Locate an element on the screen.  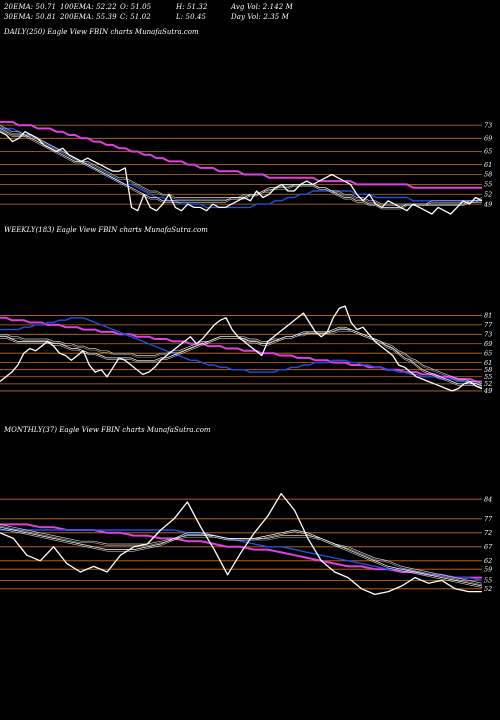
weekly-tick-label: 73 is located at coordinates (488, 335).